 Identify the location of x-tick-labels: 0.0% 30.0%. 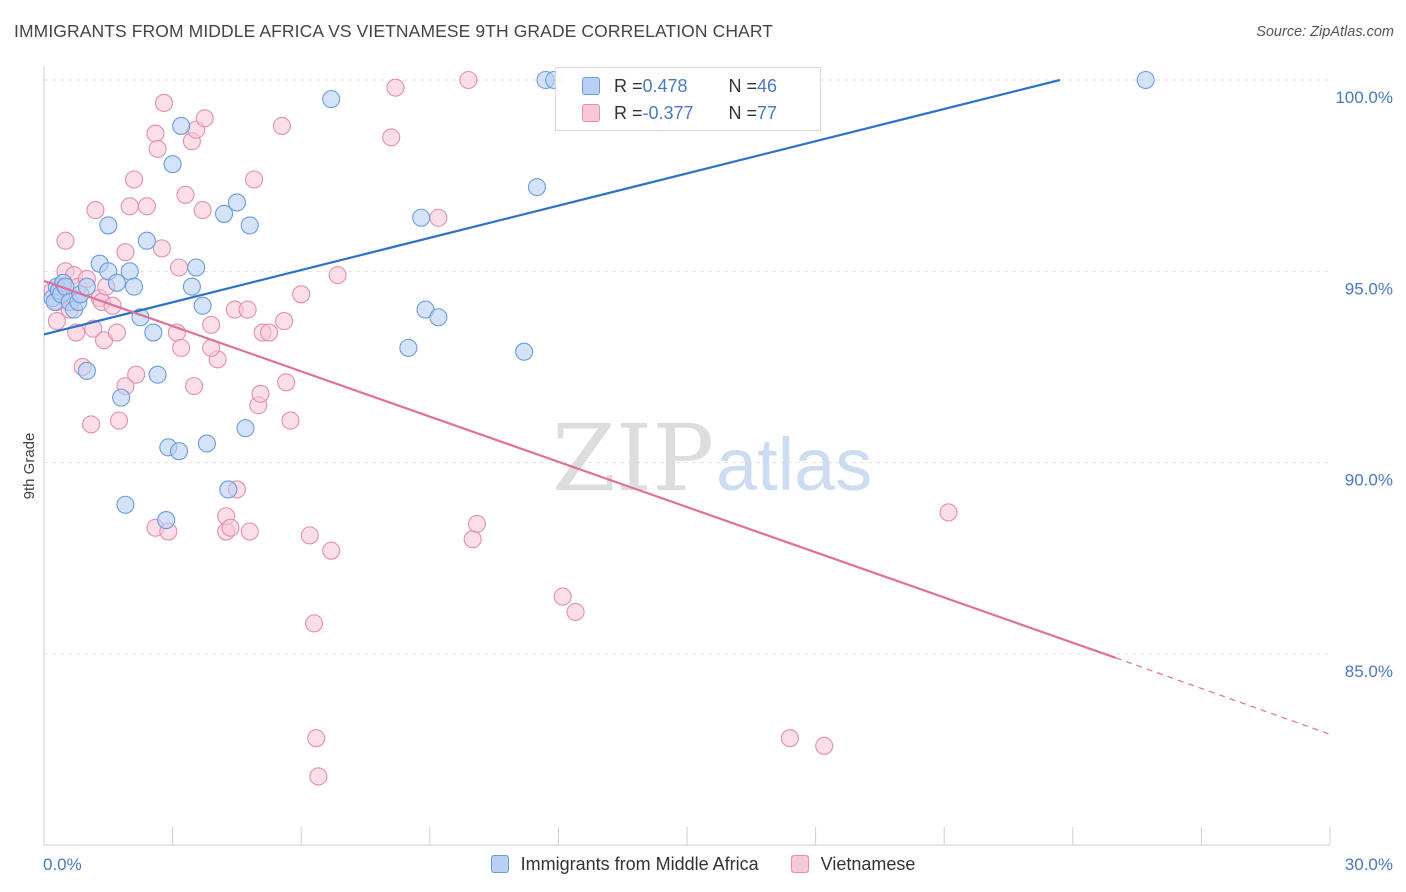
(718, 864).